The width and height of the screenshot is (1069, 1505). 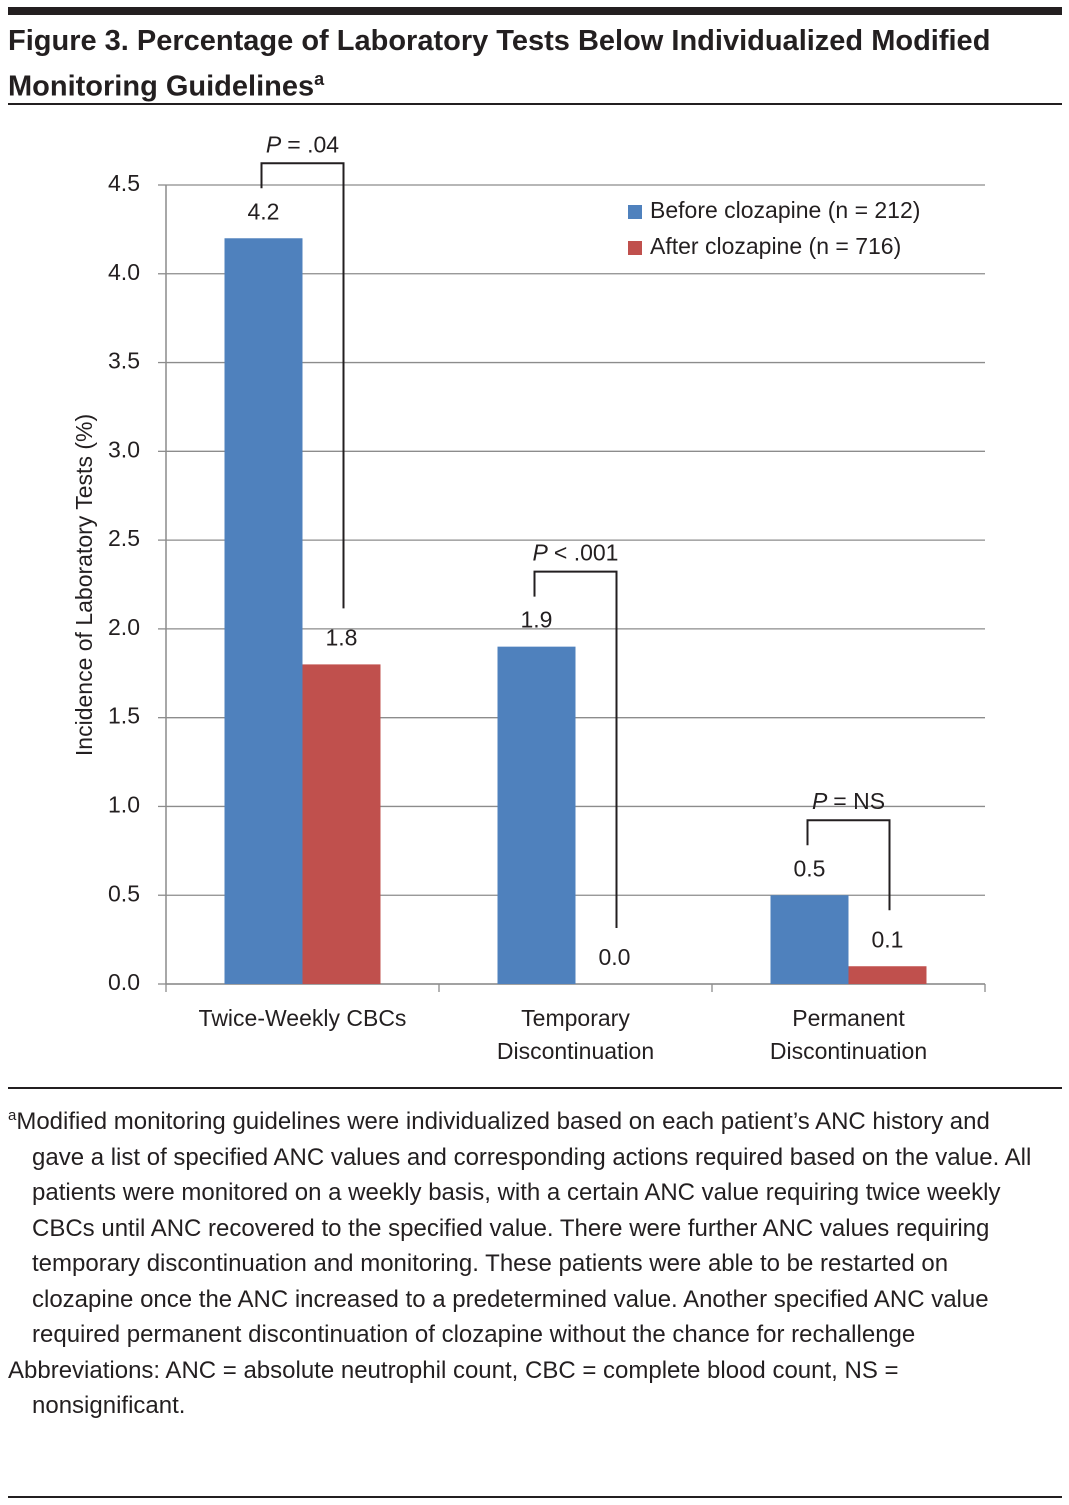 I want to click on bottom-rule, so click(x=535, y=1497).